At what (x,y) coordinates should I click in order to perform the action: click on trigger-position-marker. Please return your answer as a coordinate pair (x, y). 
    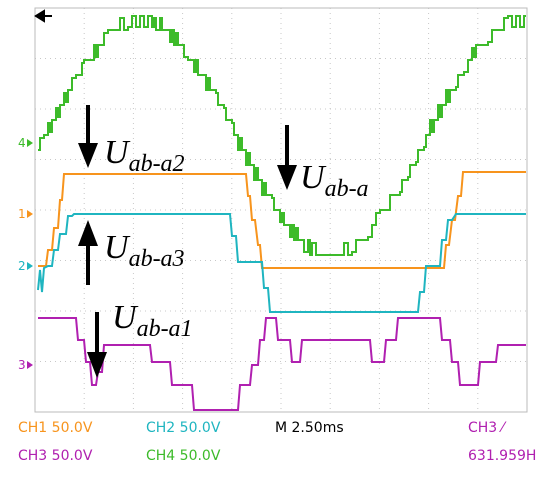
    Looking at the image, I should click on (43, 16).